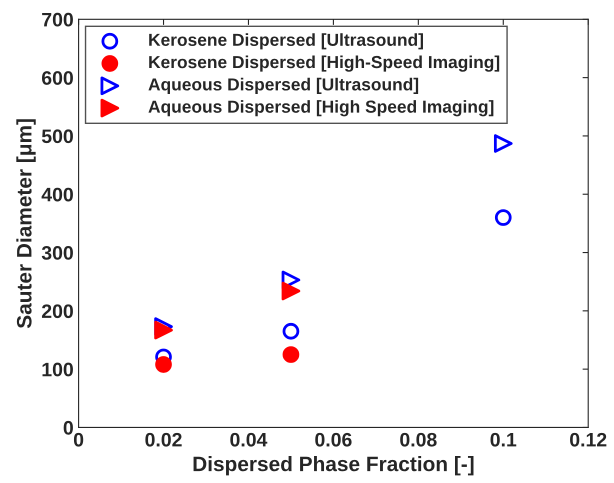 The image size is (614, 483). What do you see at coordinates (324, 63) in the screenshot?
I see `legend-label: Kerosene Dispersed [High-Speed Imaging]` at bounding box center [324, 63].